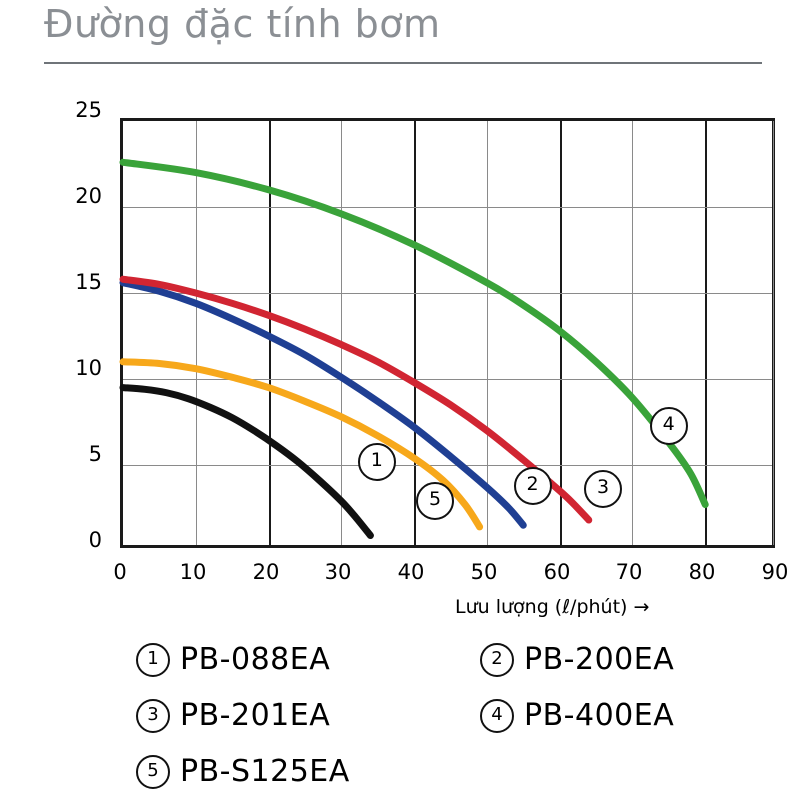 The height and width of the screenshot is (800, 800). Describe the element at coordinates (88, 282) in the screenshot. I see `y-tick-15: 15` at that location.